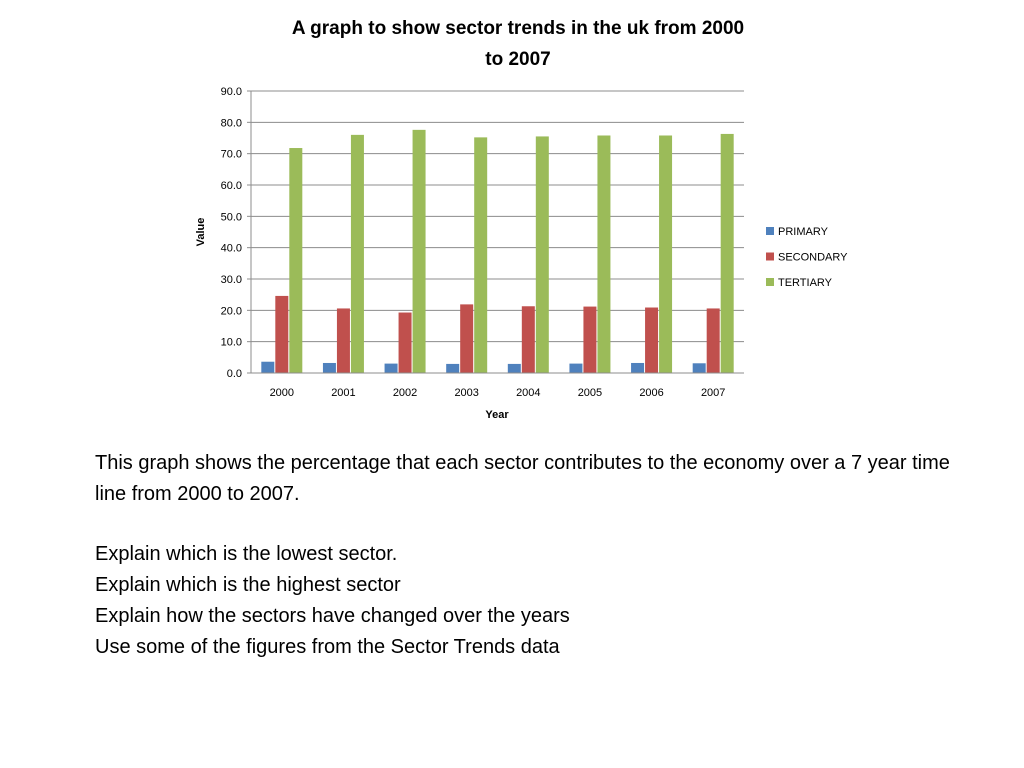 This screenshot has width=1024, height=768. I want to click on y-tick-label: 0.0, so click(234, 374).